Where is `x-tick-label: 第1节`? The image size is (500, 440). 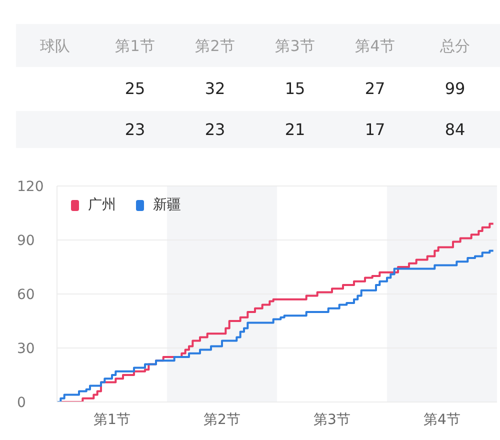
x-tick-label: 第1节 is located at coordinates (112, 420).